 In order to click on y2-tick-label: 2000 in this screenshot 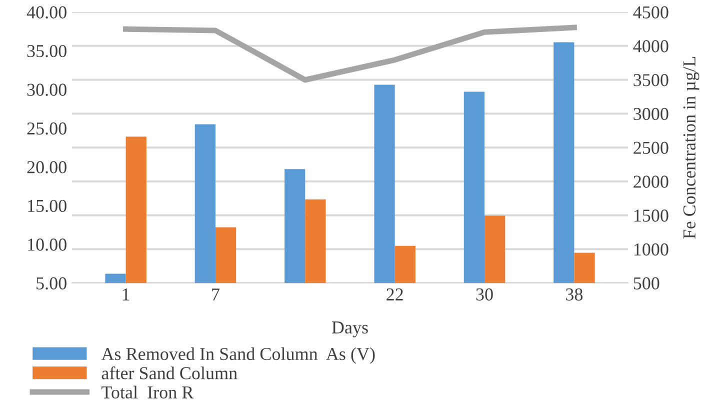, I will do `click(651, 182)`.